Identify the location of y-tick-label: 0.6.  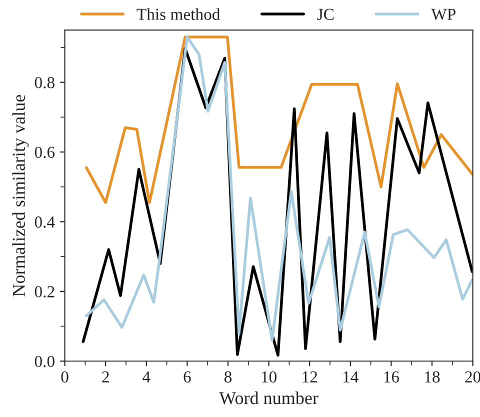
(44, 152).